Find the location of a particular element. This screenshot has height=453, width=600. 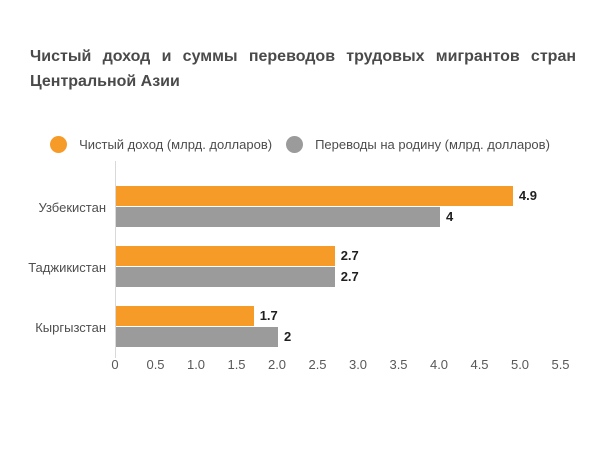

value-label: 4 is located at coordinates (450, 216).